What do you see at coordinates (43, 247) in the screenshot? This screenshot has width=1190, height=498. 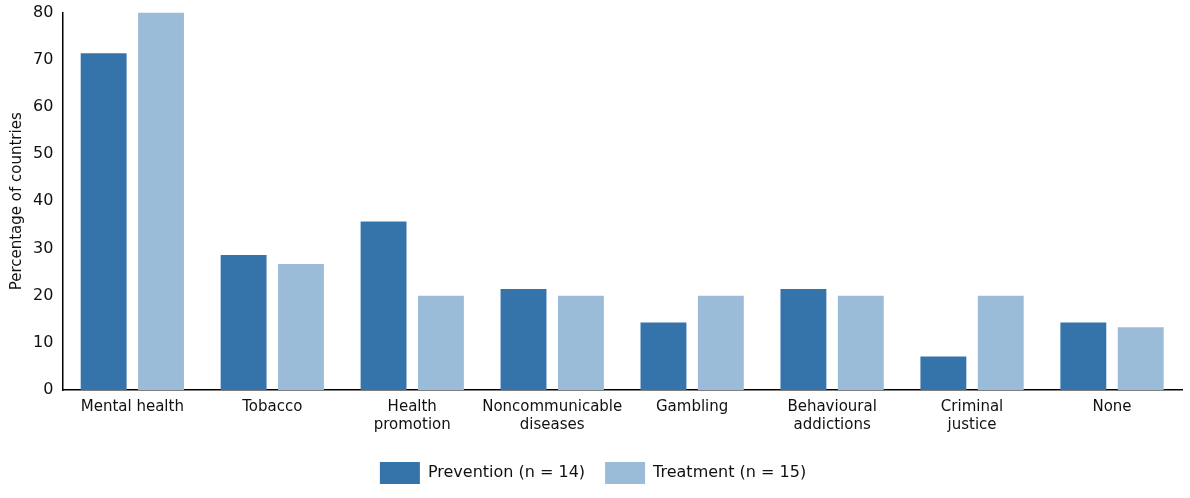 I see `y-tick-label: 30` at bounding box center [43, 247].